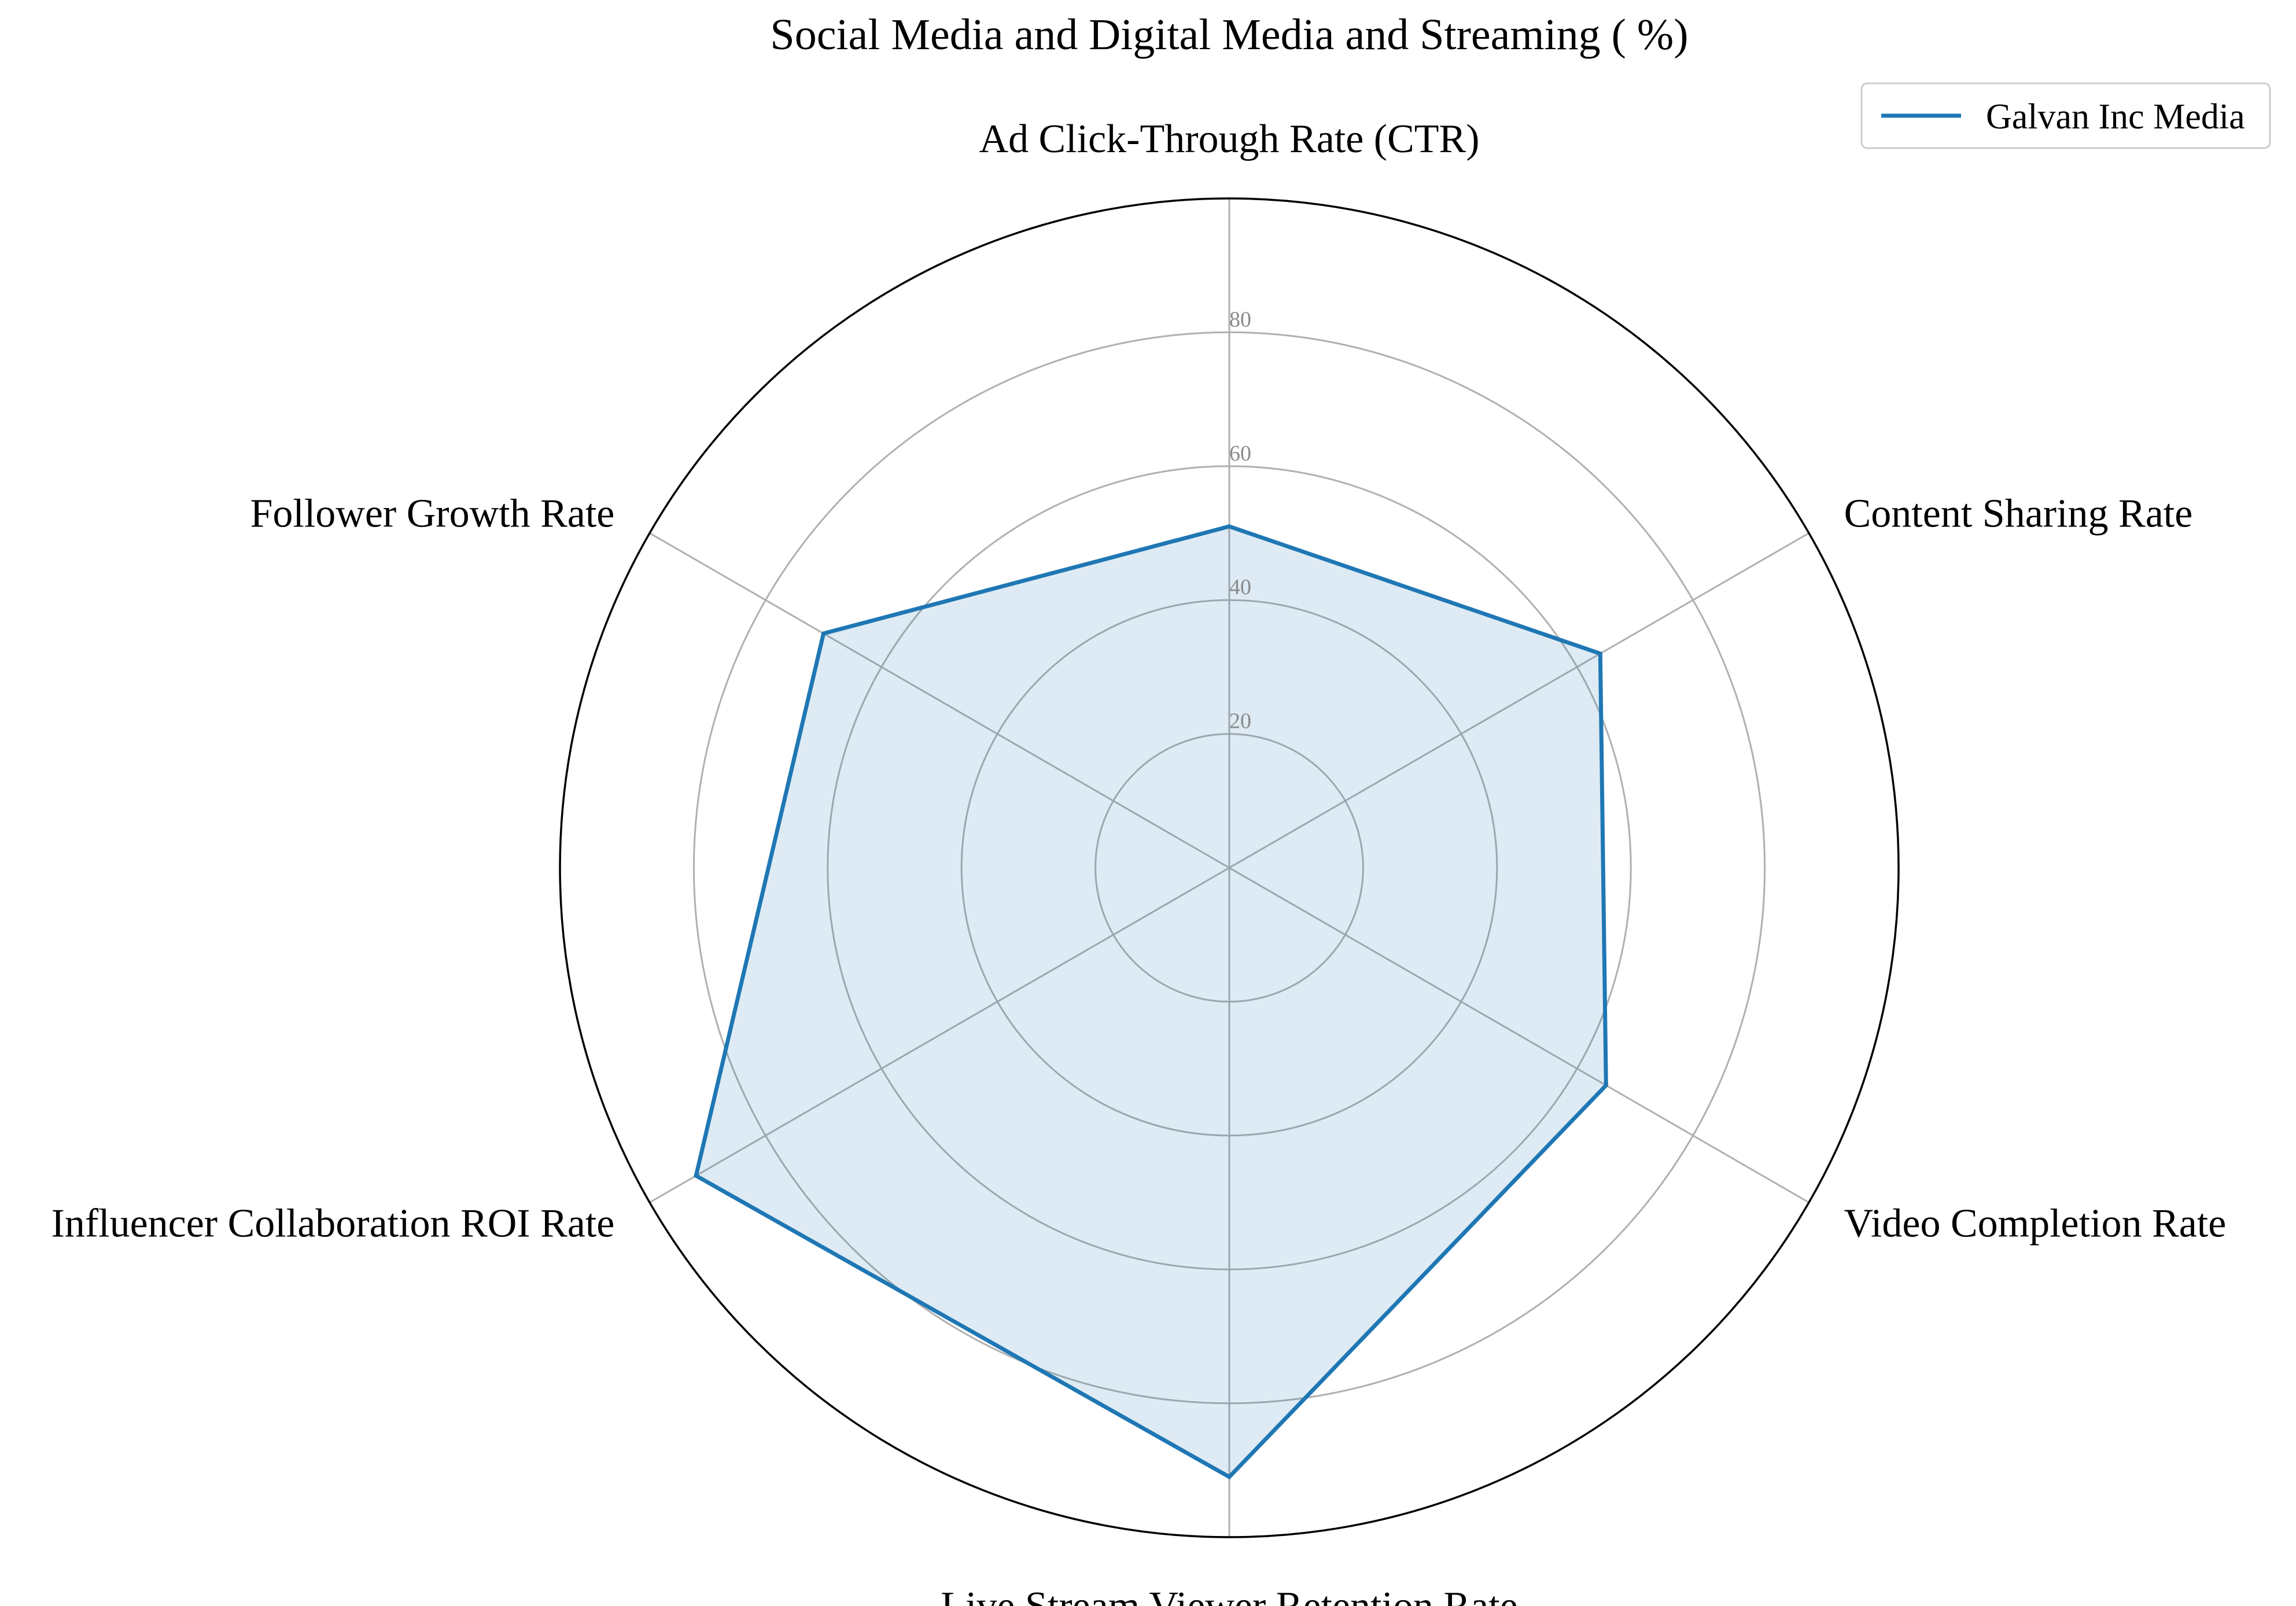 This screenshot has width=2296, height=1606. Describe the element at coordinates (1240, 587) in the screenshot. I see `radial-tick-label: 40` at that location.